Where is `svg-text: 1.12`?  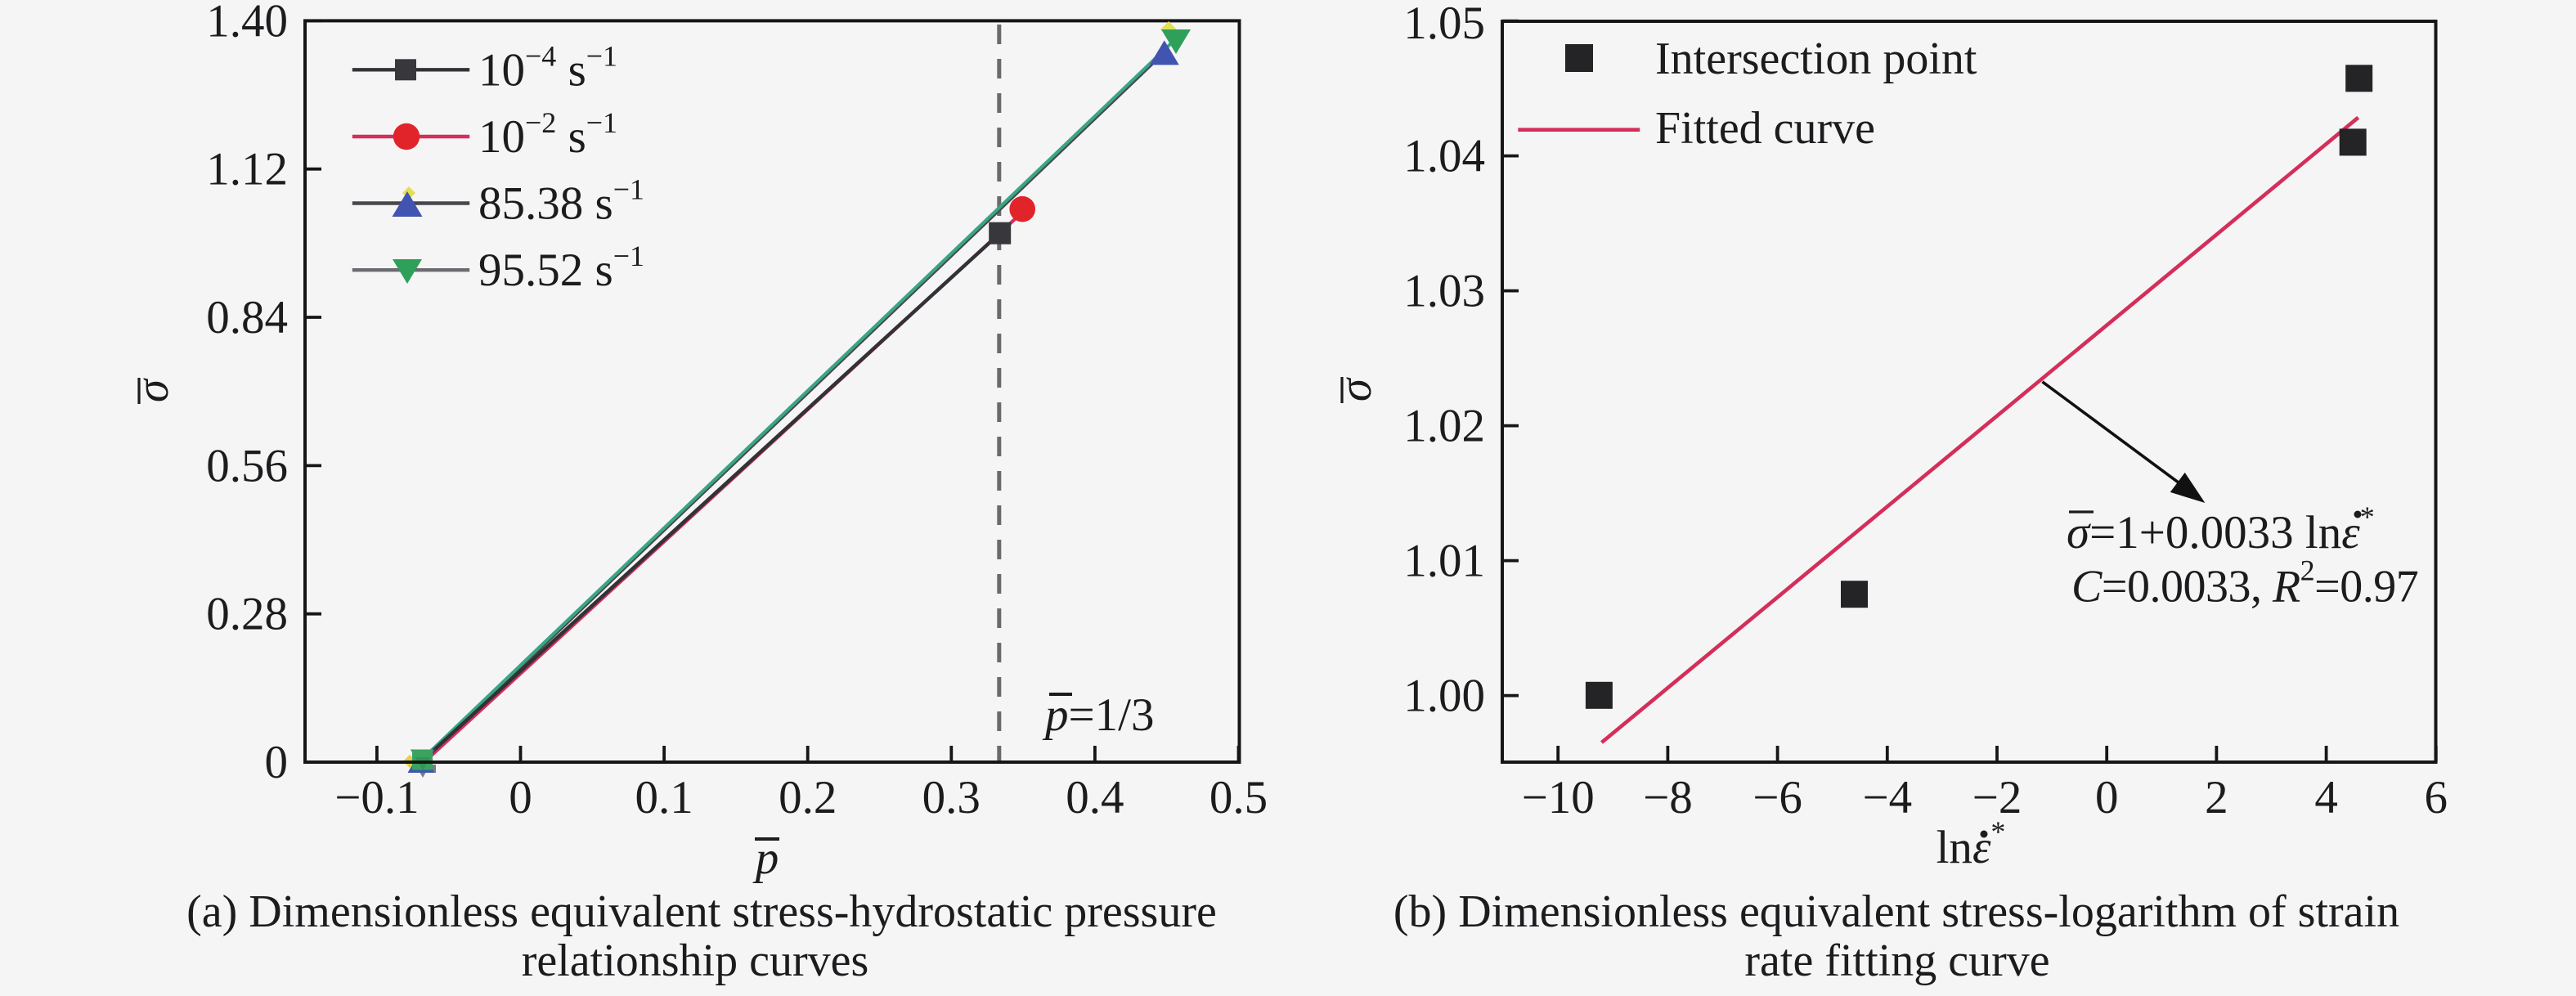 svg-text: 1.12 is located at coordinates (247, 169).